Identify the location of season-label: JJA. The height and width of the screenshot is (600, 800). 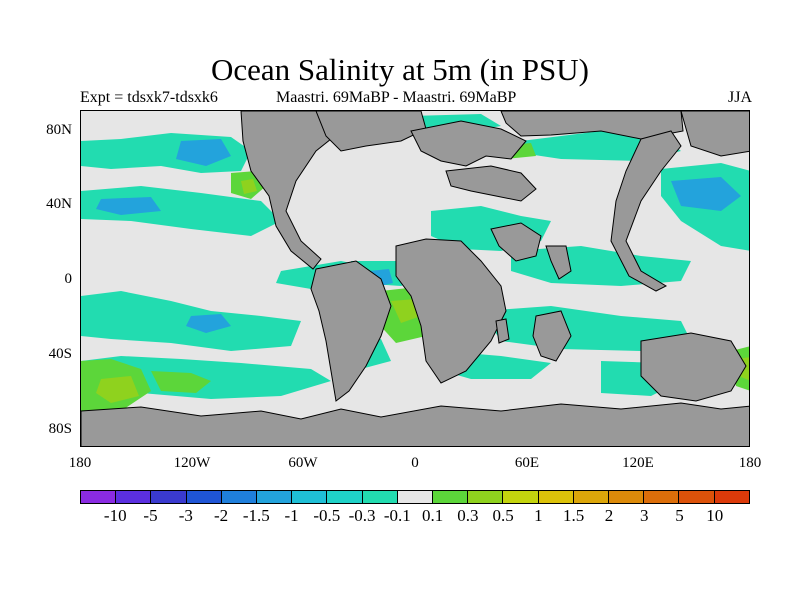
(739, 97).